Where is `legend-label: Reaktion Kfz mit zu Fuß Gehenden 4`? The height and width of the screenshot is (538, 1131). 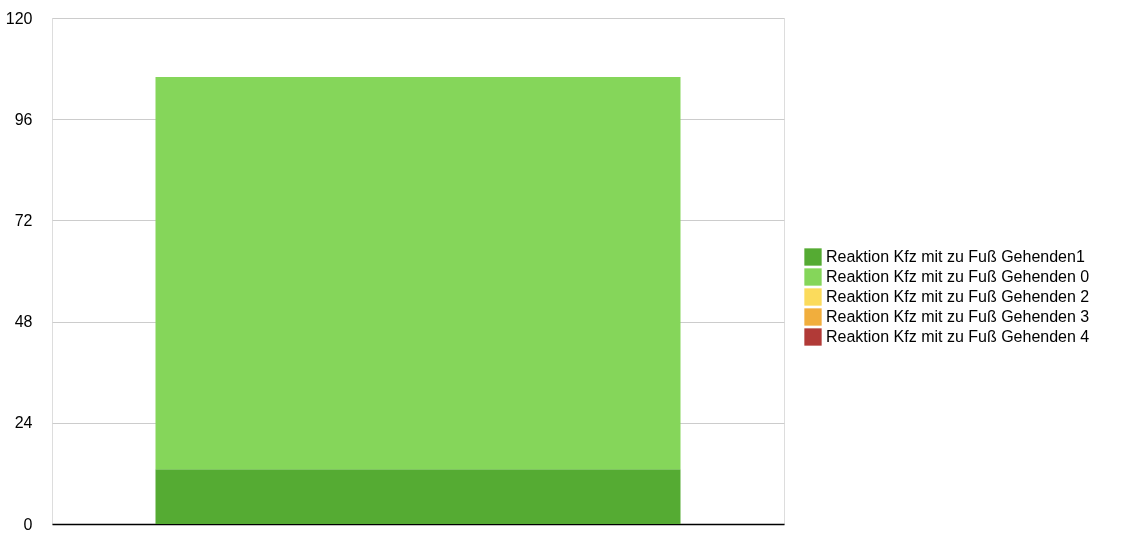
legend-label: Reaktion Kfz mit zu Fuß Gehenden 4 is located at coordinates (958, 336).